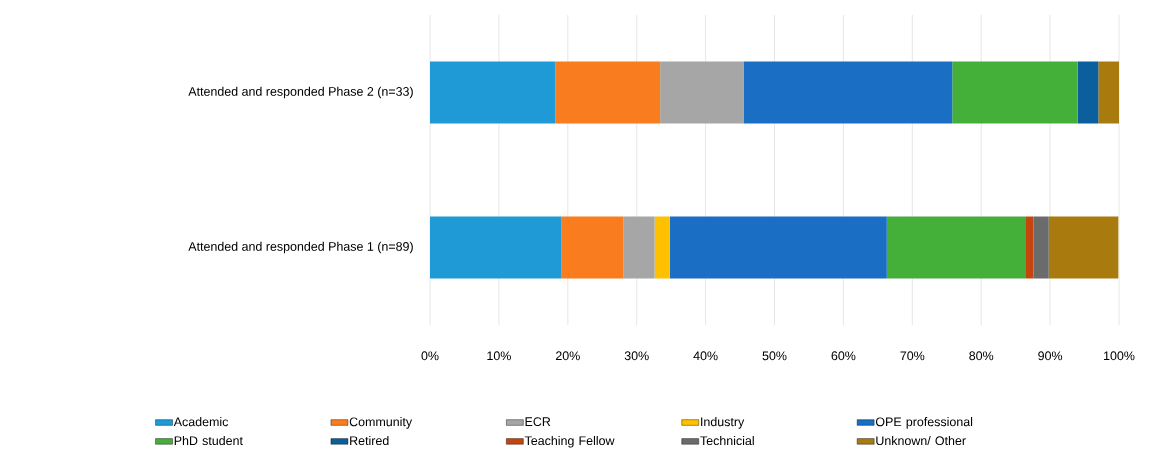  I want to click on x-tick-label: 50%, so click(774, 356).